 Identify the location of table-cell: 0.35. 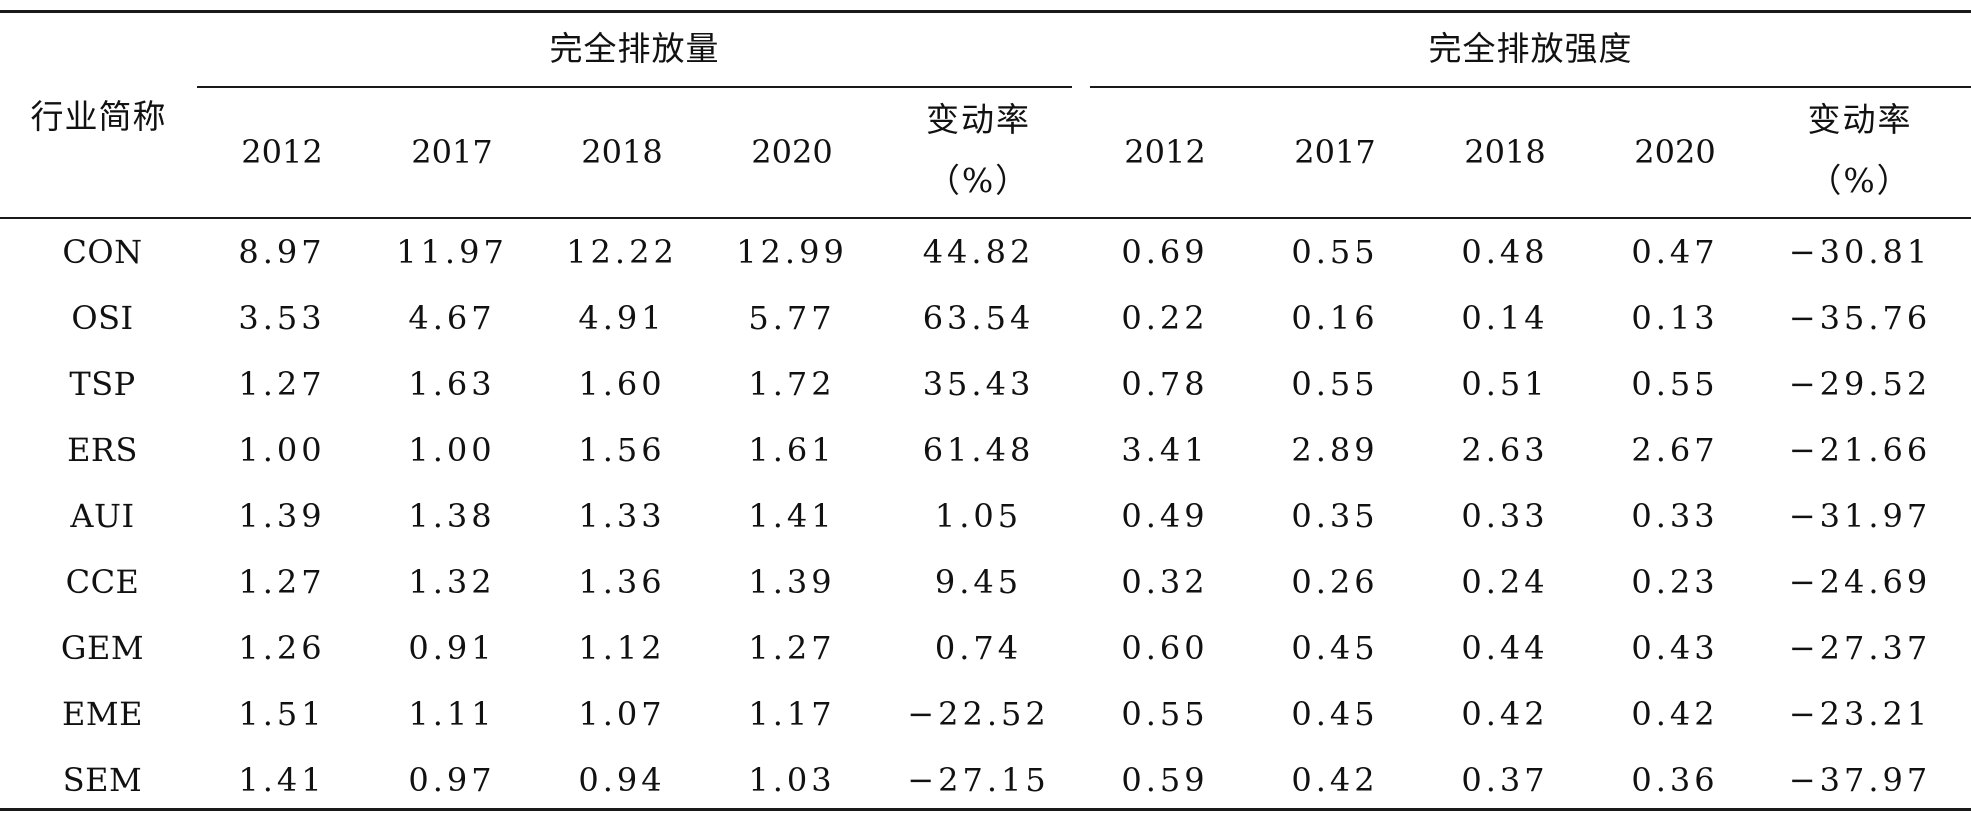
(1335, 516).